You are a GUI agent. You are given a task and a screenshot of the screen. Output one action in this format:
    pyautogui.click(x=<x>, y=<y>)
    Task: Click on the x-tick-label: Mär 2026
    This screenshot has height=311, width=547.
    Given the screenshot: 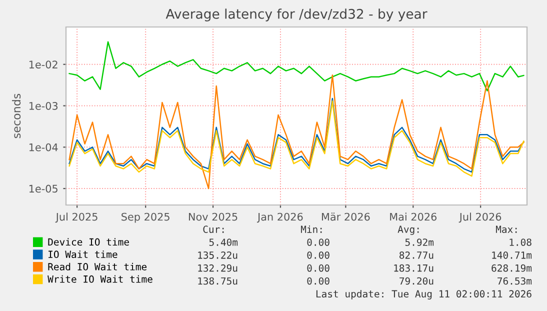 What is the action you would take?
    pyautogui.click(x=346, y=216)
    